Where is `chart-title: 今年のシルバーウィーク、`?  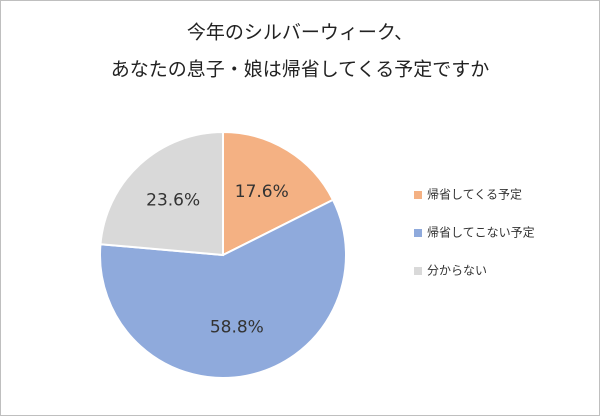 chart-title: 今年のシルバーウィーク、 is located at coordinates (300, 33).